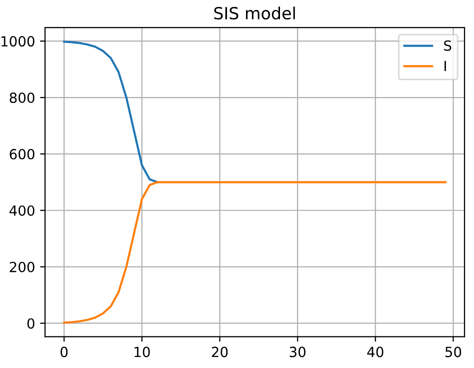 Image resolution: width=474 pixels, height=368 pixels. What do you see at coordinates (298, 352) in the screenshot?
I see `x-tick-label: 30` at bounding box center [298, 352].